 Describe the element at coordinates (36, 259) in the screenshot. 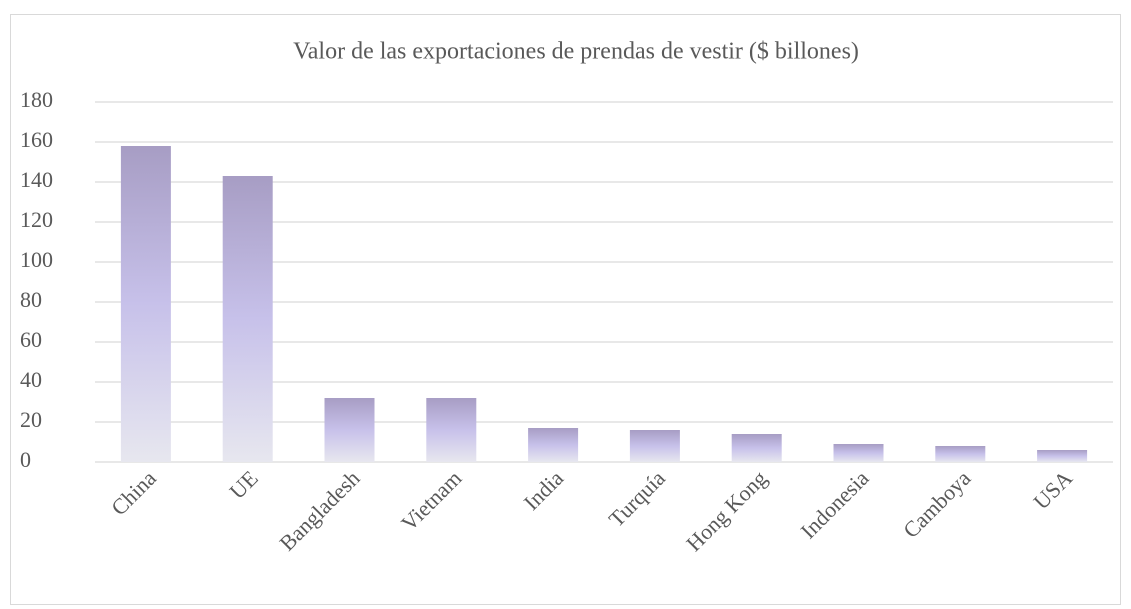

I see `y-tick-label: 100` at that location.